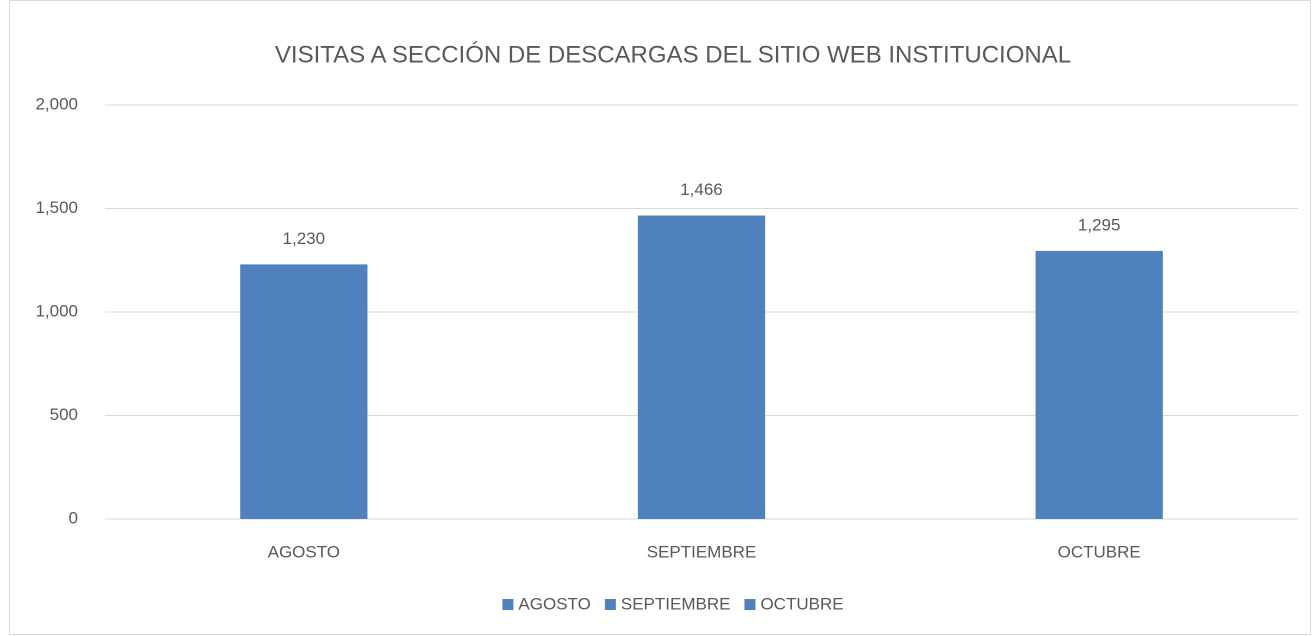 The image size is (1312, 636). What do you see at coordinates (73, 517) in the screenshot?
I see `y-tick-label: 0` at bounding box center [73, 517].